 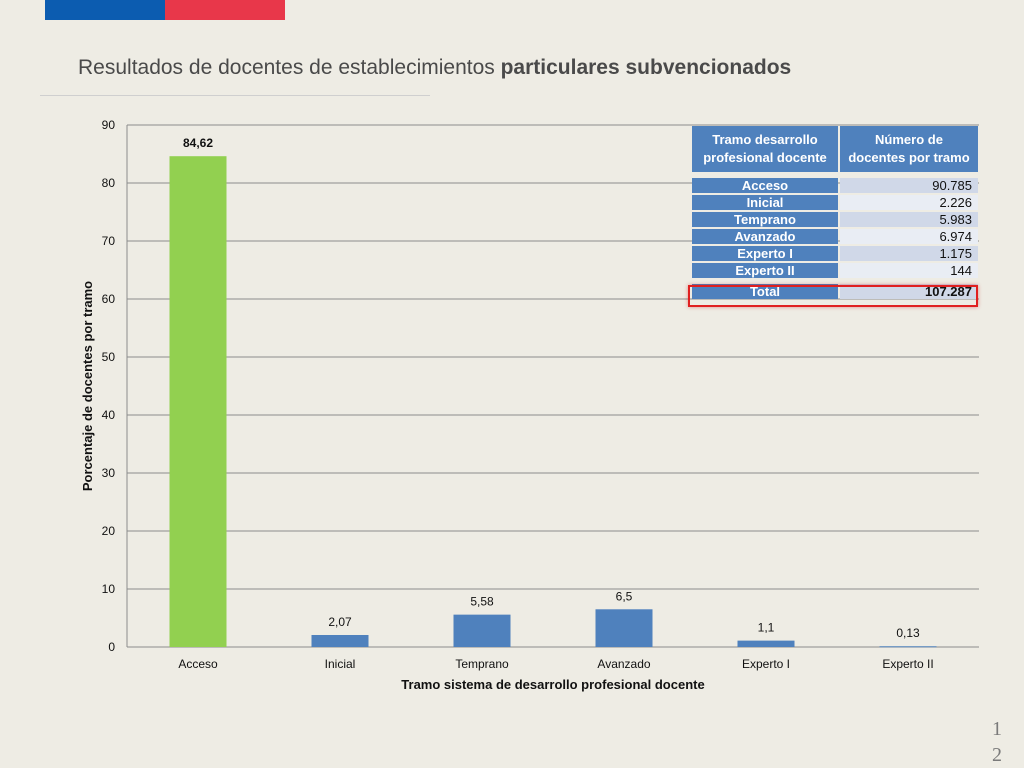 What do you see at coordinates (765, 253) in the screenshot?
I see `row-label: Experto I` at bounding box center [765, 253].